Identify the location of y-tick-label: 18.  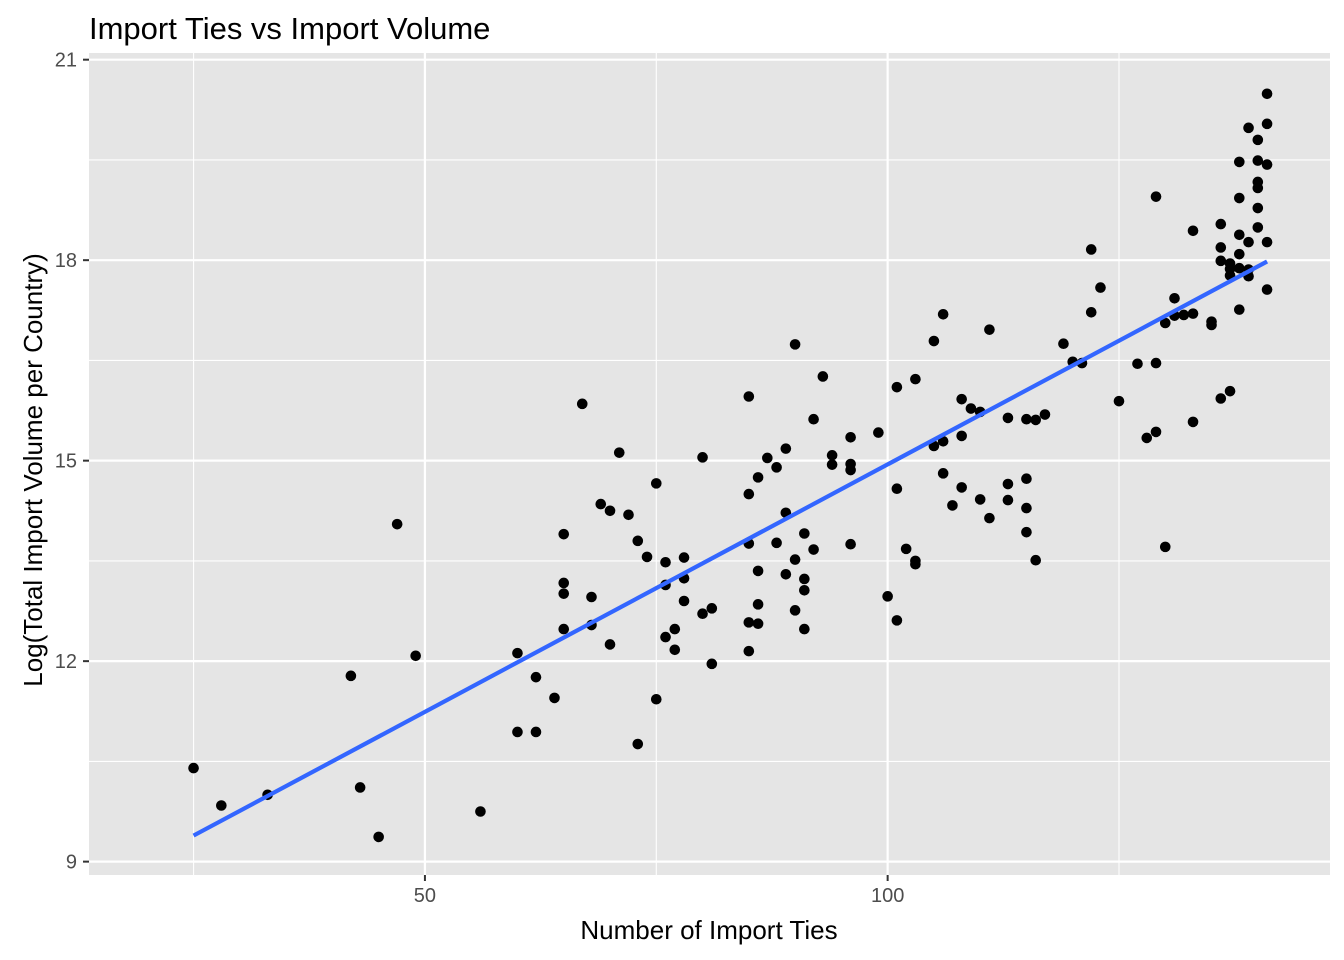
(66, 261).